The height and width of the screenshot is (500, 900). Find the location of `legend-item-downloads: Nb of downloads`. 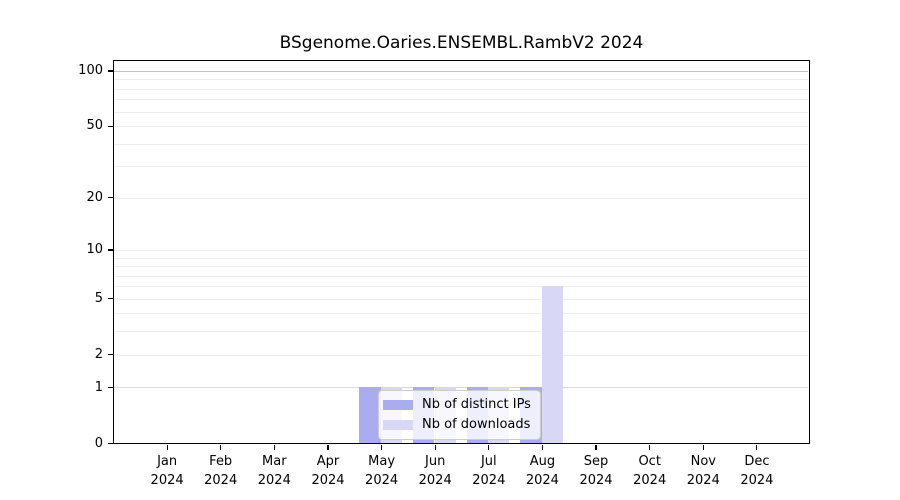

legend-item-downloads: Nb of downloads is located at coordinates (457, 425).